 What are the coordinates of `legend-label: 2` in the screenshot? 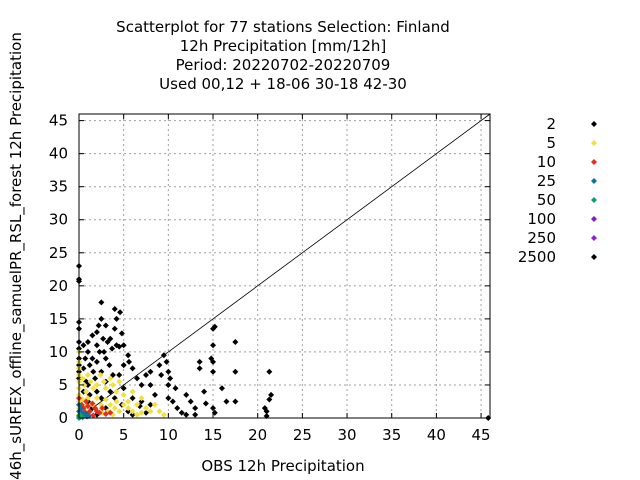 It's located at (551, 124).